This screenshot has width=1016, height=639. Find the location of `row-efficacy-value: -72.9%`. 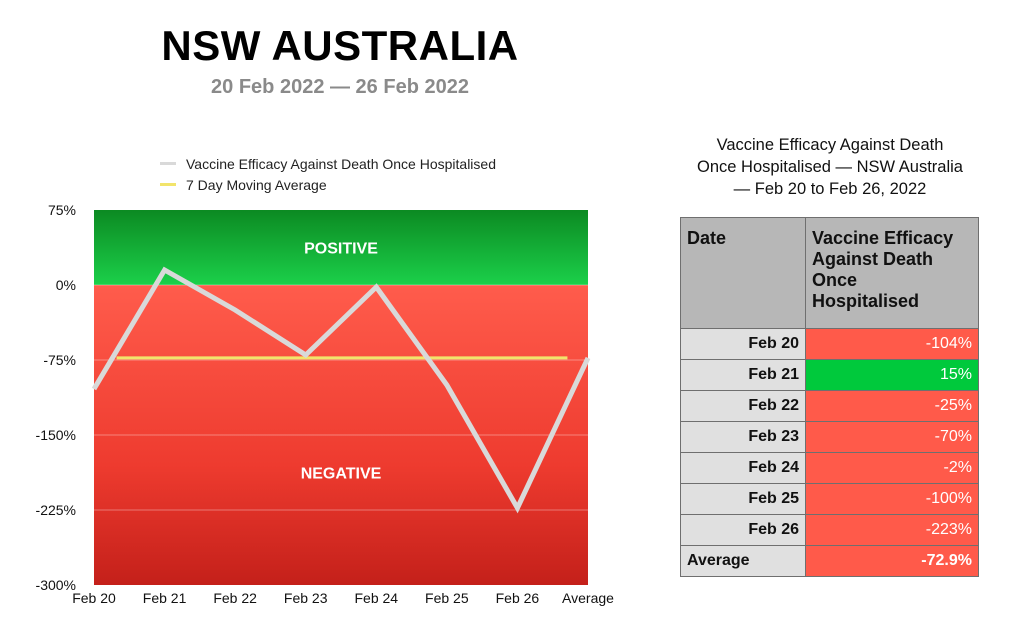

row-efficacy-value: -72.9% is located at coordinates (892, 561).